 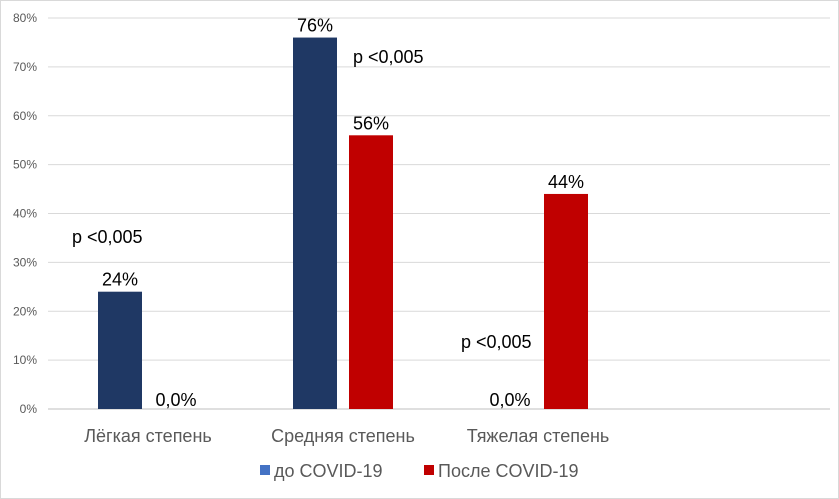 I want to click on y-tick-label: 0%, so click(x=29, y=409).